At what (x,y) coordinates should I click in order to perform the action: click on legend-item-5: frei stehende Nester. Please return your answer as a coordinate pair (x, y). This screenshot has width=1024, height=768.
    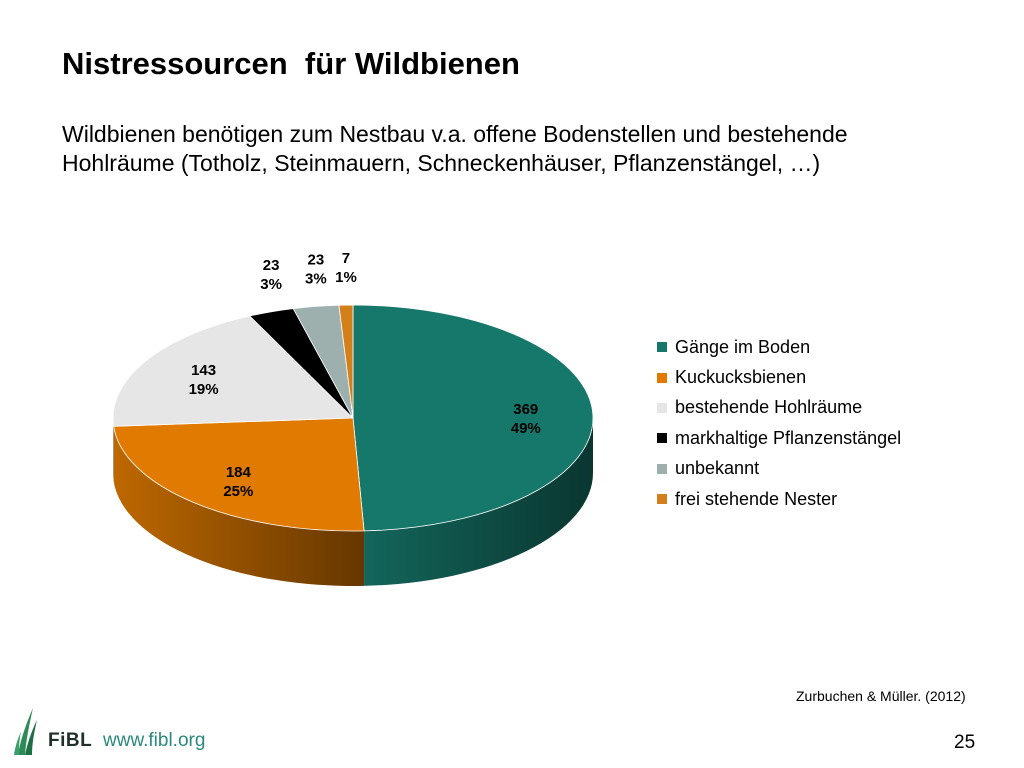
    Looking at the image, I should click on (779, 499).